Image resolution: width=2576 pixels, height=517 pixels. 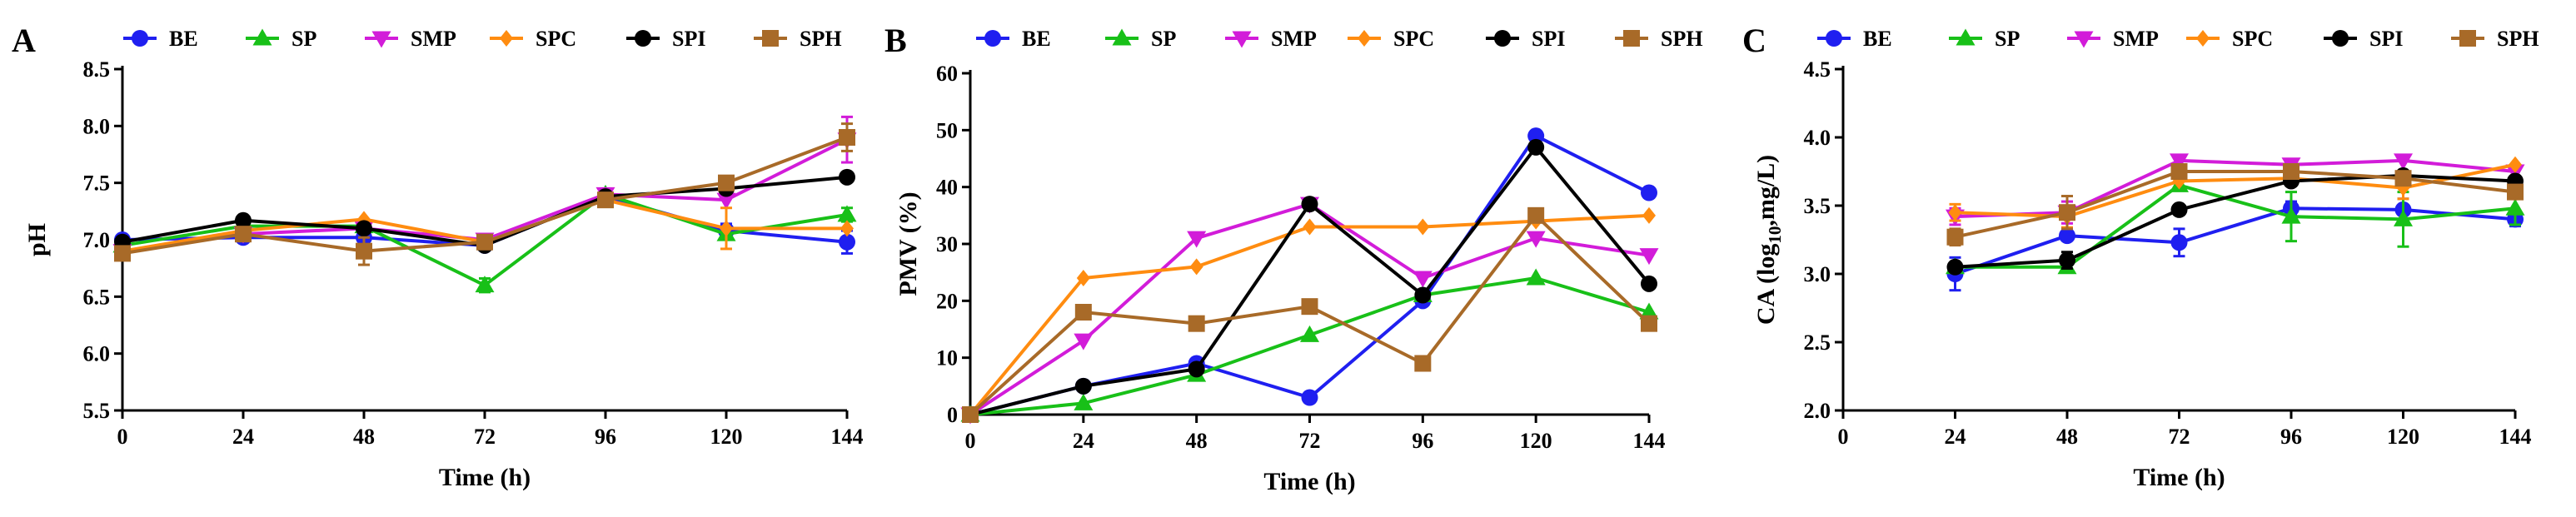 What do you see at coordinates (2252, 39) in the screenshot?
I see `legend-label: SPC` at bounding box center [2252, 39].